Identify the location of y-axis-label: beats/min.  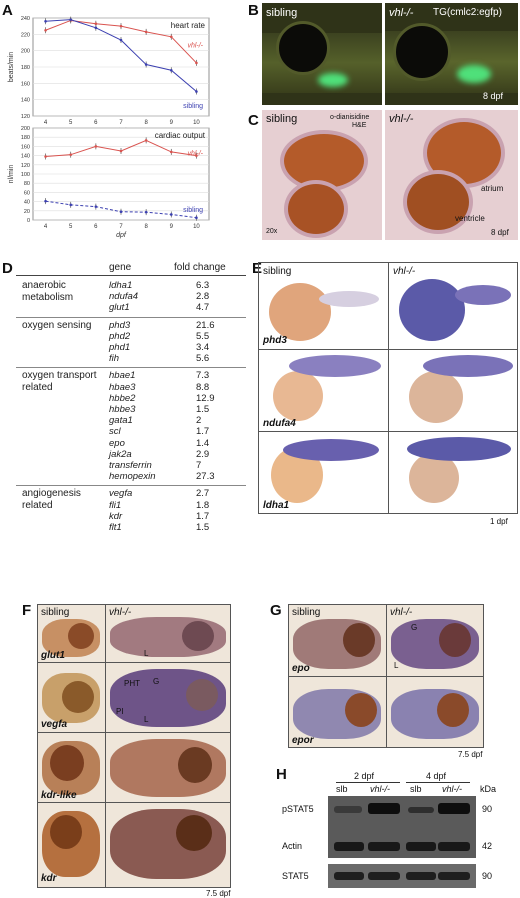
(11, 67).